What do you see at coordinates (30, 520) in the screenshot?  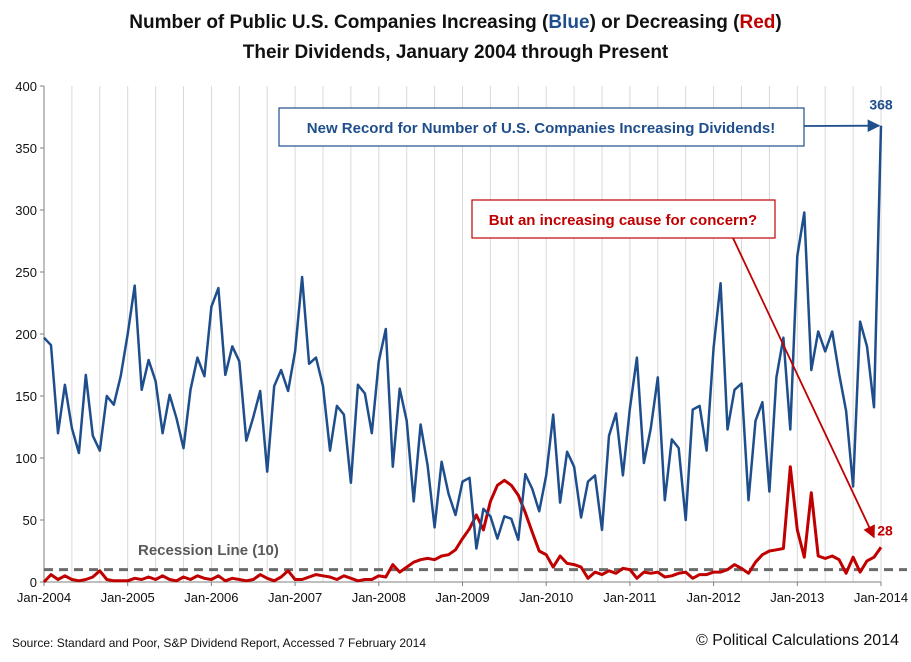 I see `y-tick-label: 50` at bounding box center [30, 520].